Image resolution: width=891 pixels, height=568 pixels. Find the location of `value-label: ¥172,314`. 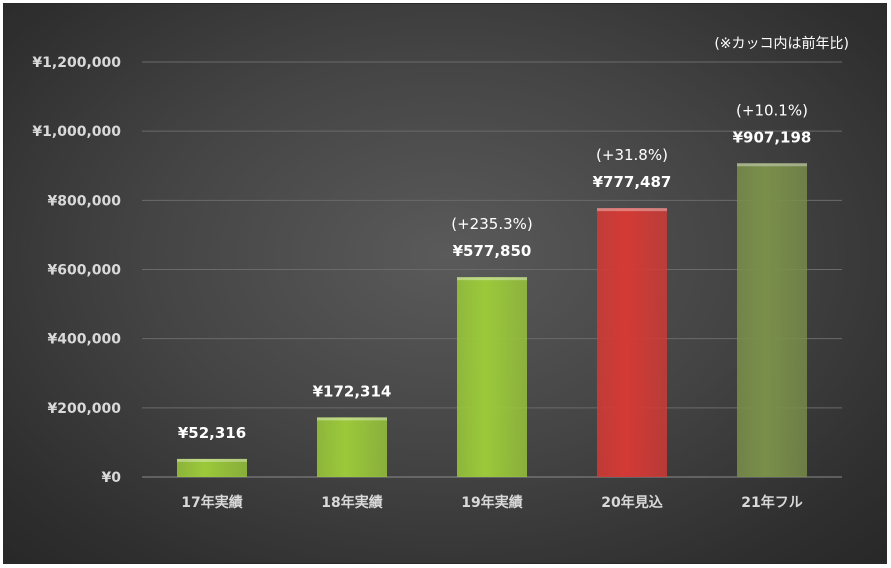

value-label: ¥172,314 is located at coordinates (352, 391).